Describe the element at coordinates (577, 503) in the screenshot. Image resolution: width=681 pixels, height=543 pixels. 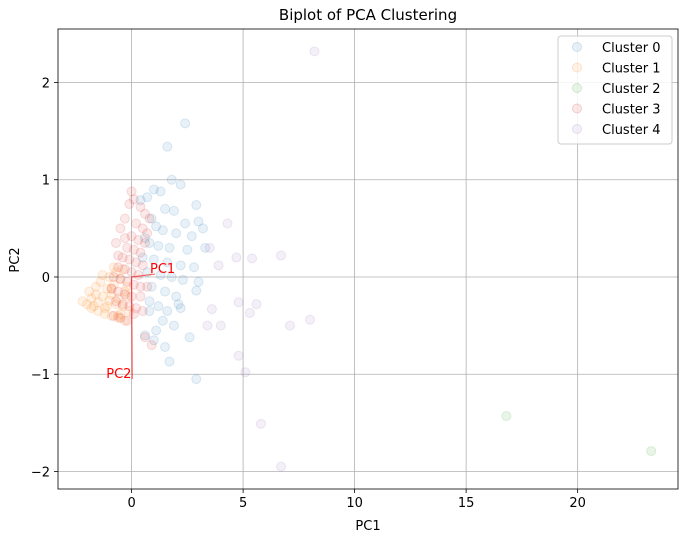
I see `x-tick-label: 20` at that location.